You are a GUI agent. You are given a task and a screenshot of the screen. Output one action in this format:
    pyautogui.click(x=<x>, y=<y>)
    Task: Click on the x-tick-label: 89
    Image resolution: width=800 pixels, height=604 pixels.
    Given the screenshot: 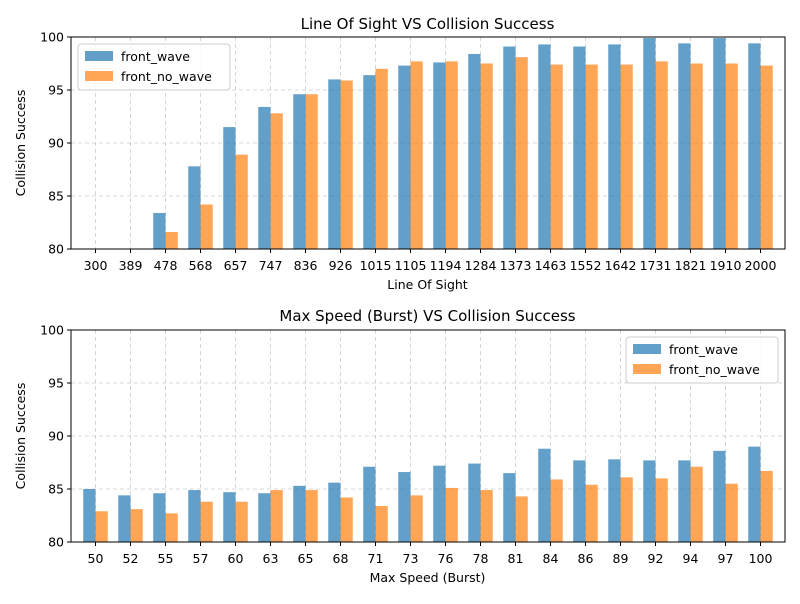 What is the action you would take?
    pyautogui.click(x=621, y=558)
    